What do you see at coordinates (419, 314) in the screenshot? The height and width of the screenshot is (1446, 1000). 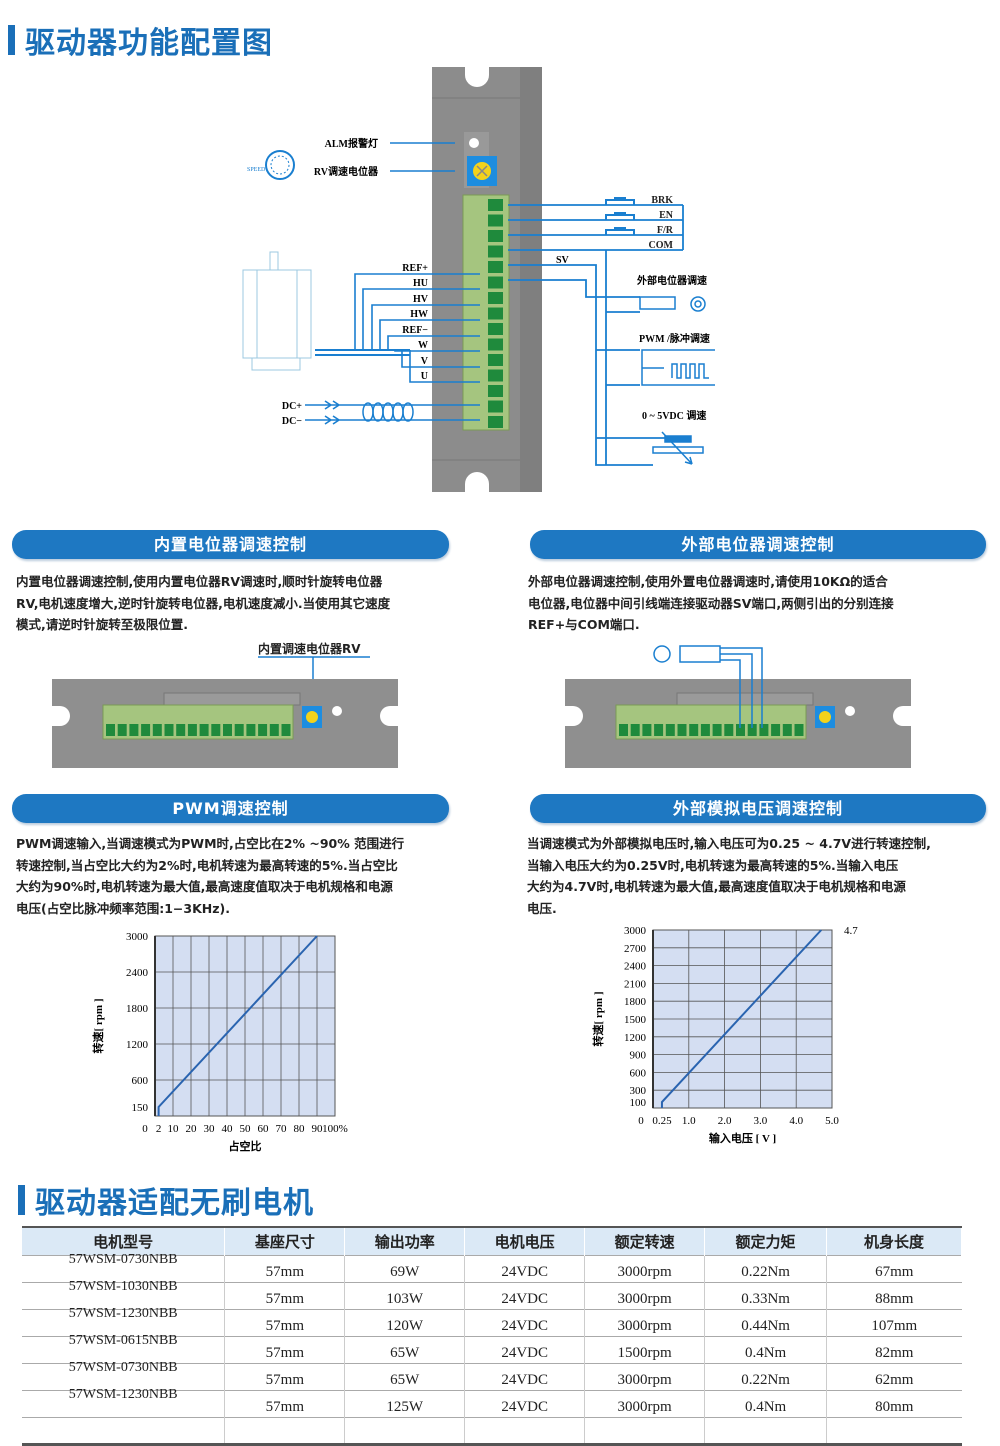 I see `signal-label: HW` at bounding box center [419, 314].